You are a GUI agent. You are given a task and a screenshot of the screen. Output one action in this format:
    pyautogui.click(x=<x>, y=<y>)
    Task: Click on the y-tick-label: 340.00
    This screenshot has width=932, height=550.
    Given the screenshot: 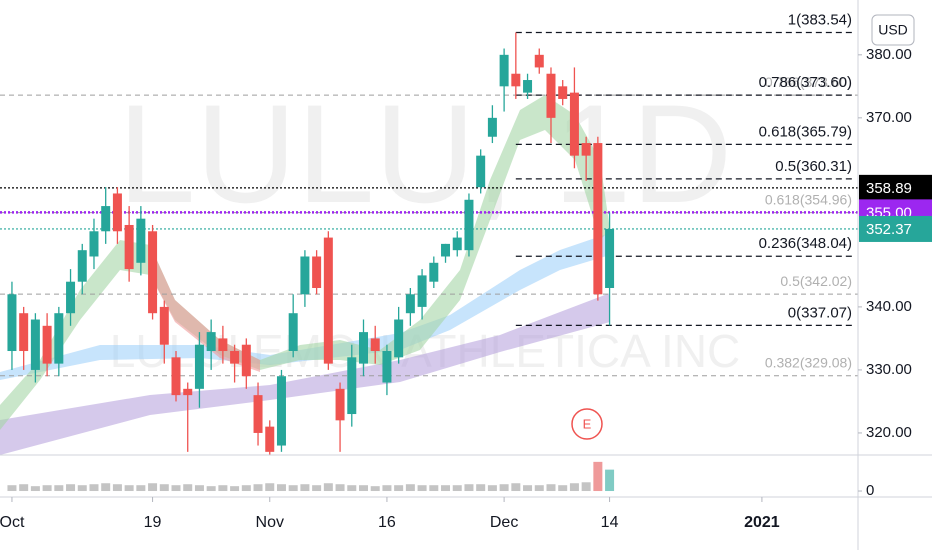 What is the action you would take?
    pyautogui.click(x=889, y=306)
    